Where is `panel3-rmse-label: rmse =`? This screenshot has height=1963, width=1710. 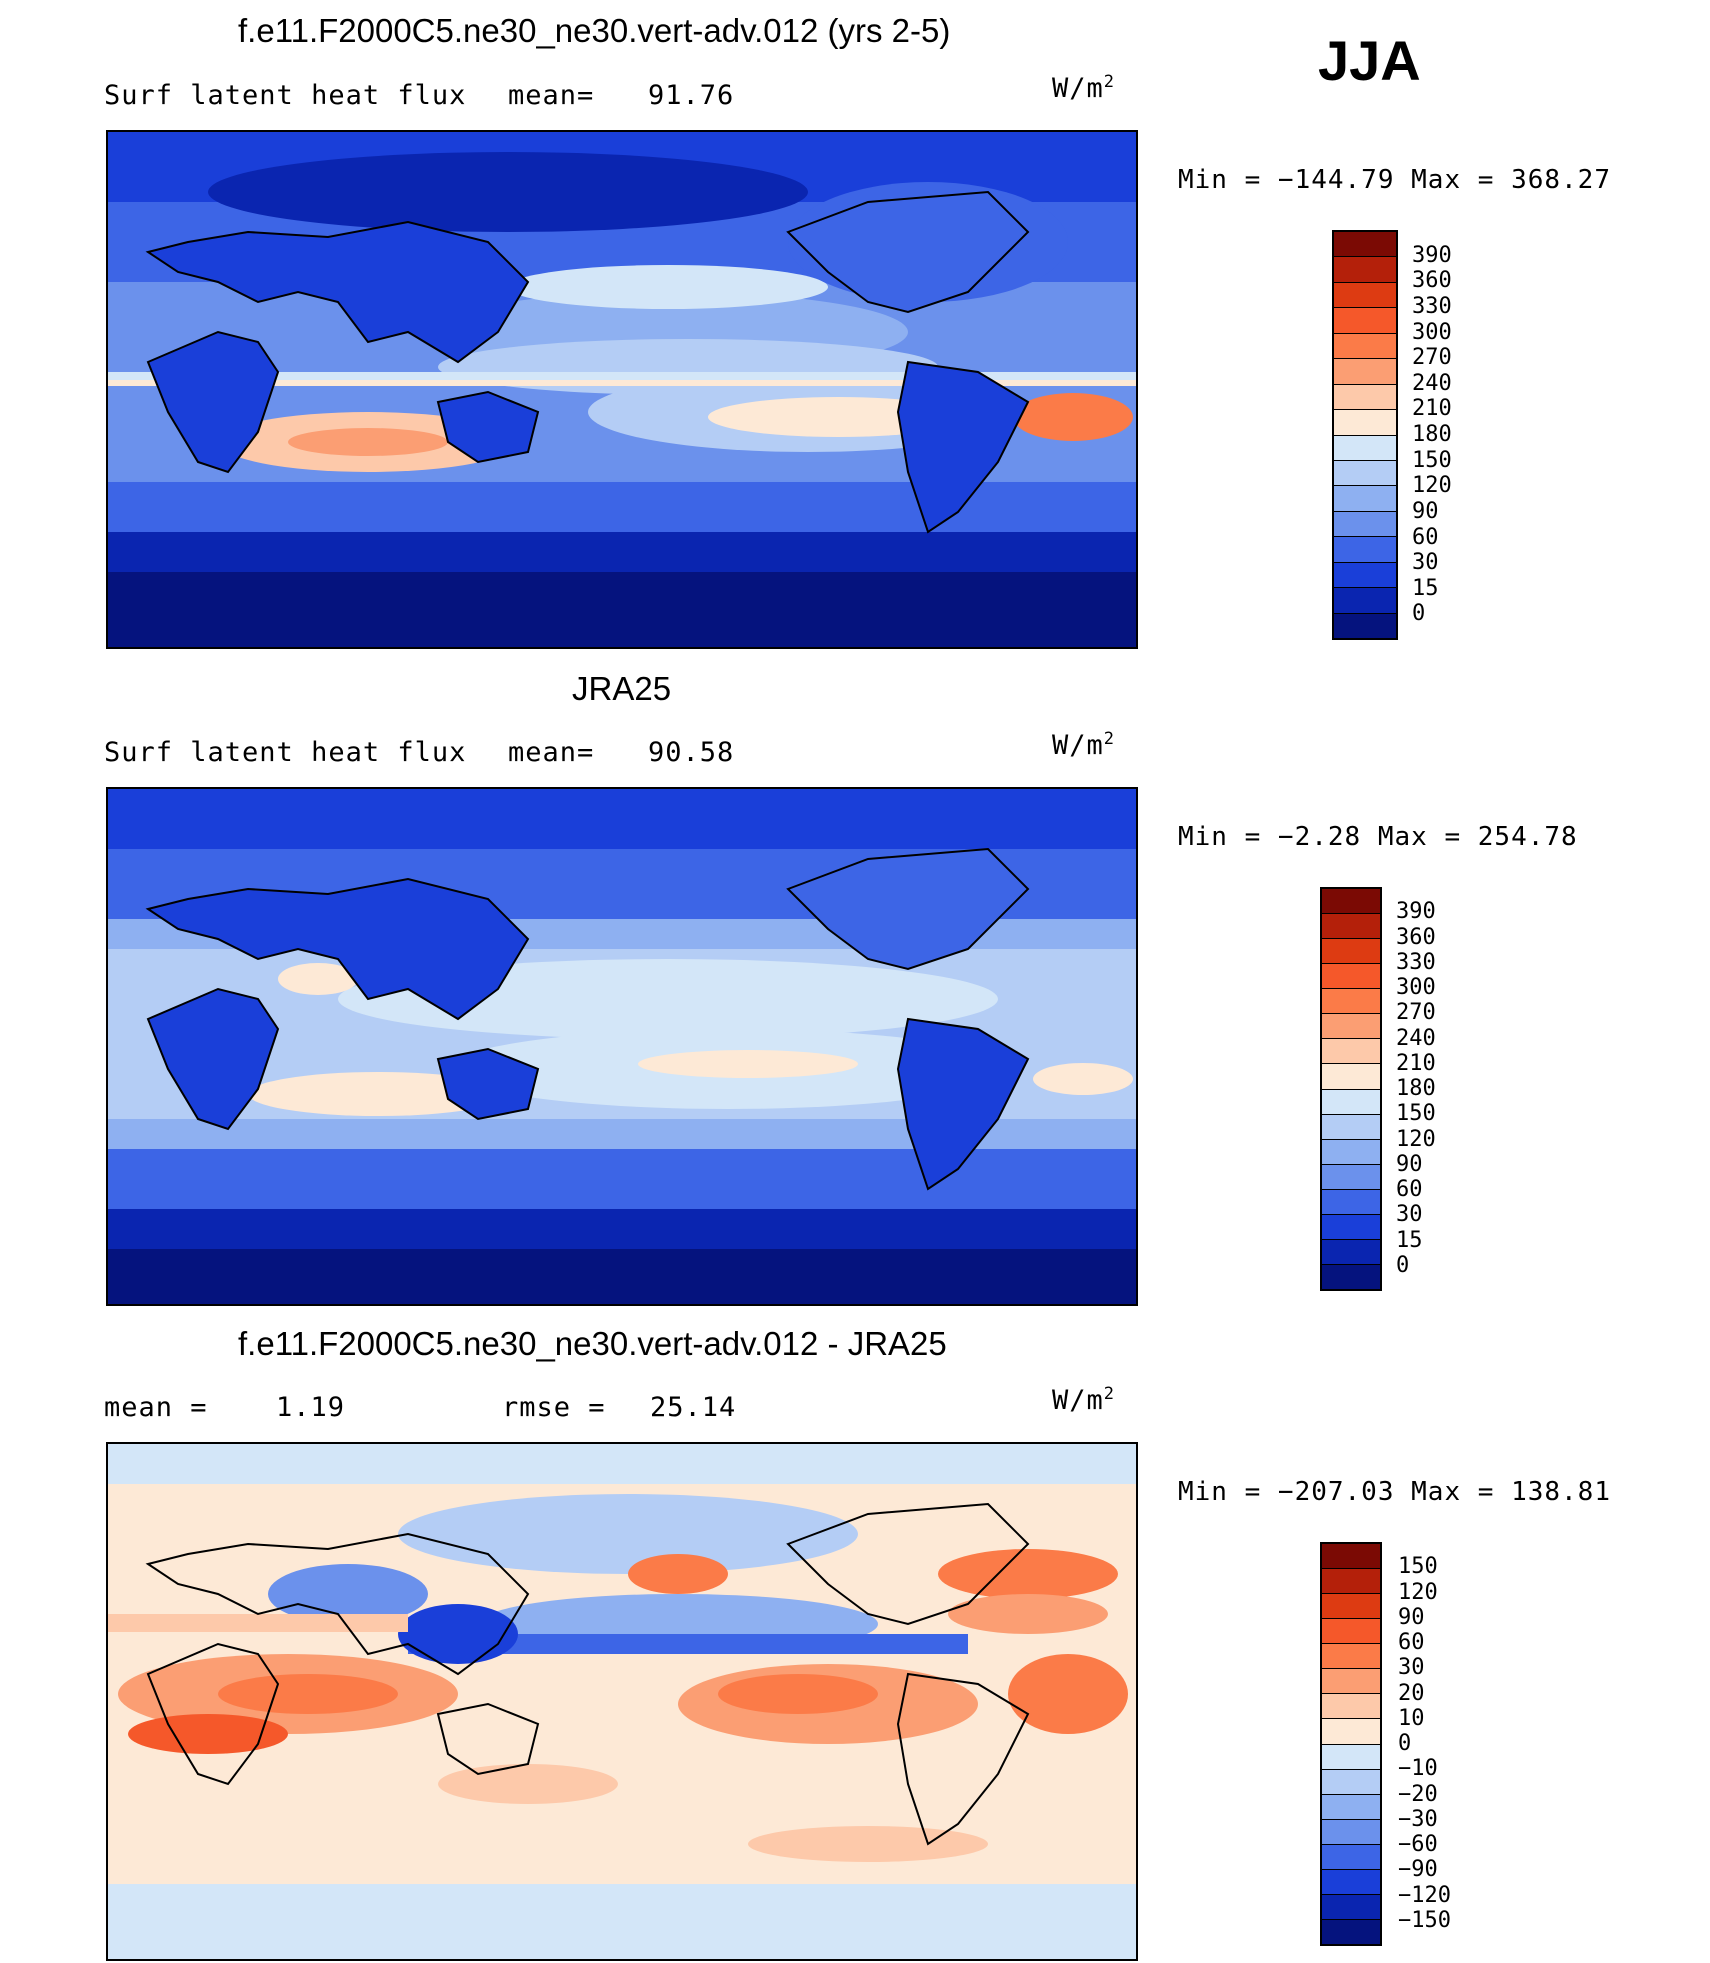 panel3-rmse-label: rmse = is located at coordinates (554, 1407).